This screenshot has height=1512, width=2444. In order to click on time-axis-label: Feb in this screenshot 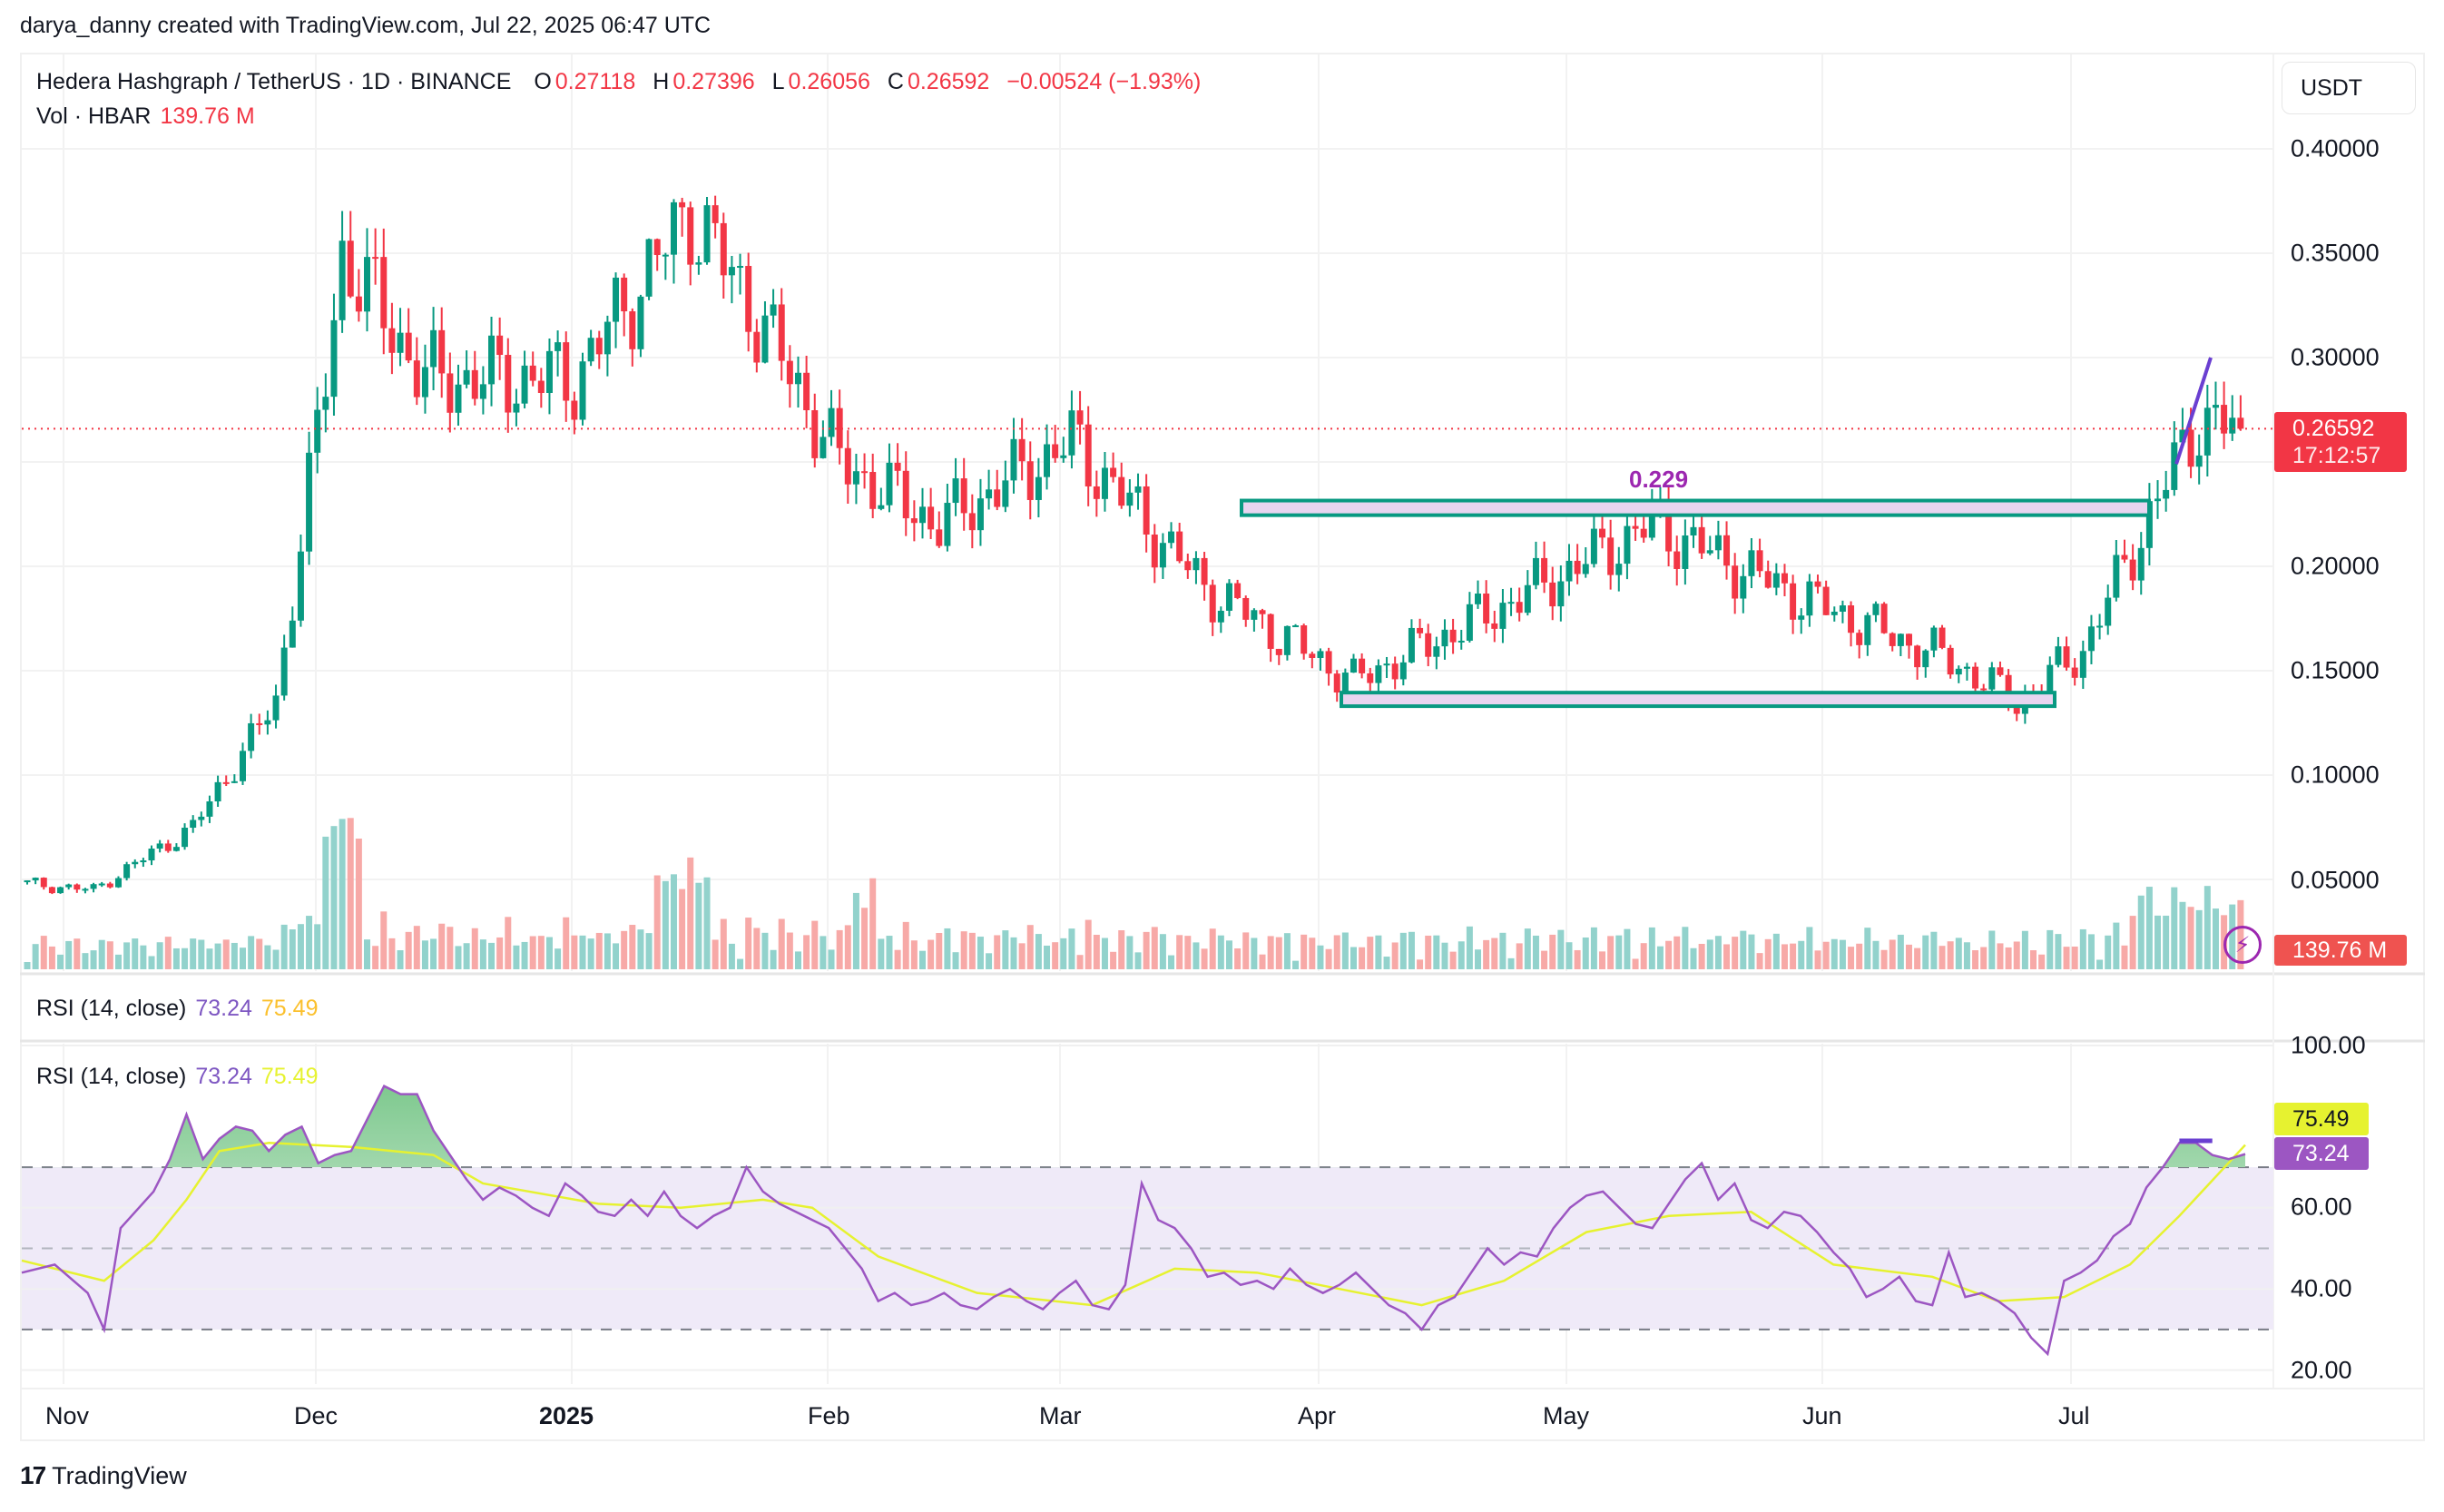, I will do `click(829, 1415)`.